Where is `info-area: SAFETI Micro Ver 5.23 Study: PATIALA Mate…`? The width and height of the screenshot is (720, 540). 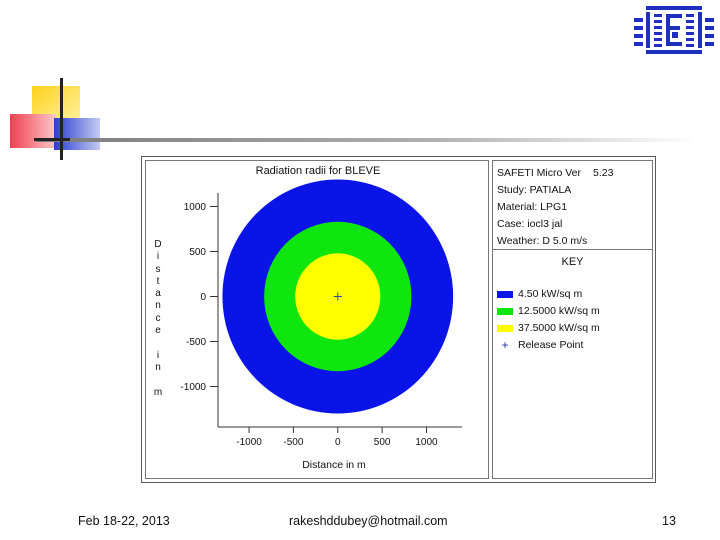
info-area: SAFETI Micro Ver 5.23 Study: PATIALA Mate… is located at coordinates (572, 319).